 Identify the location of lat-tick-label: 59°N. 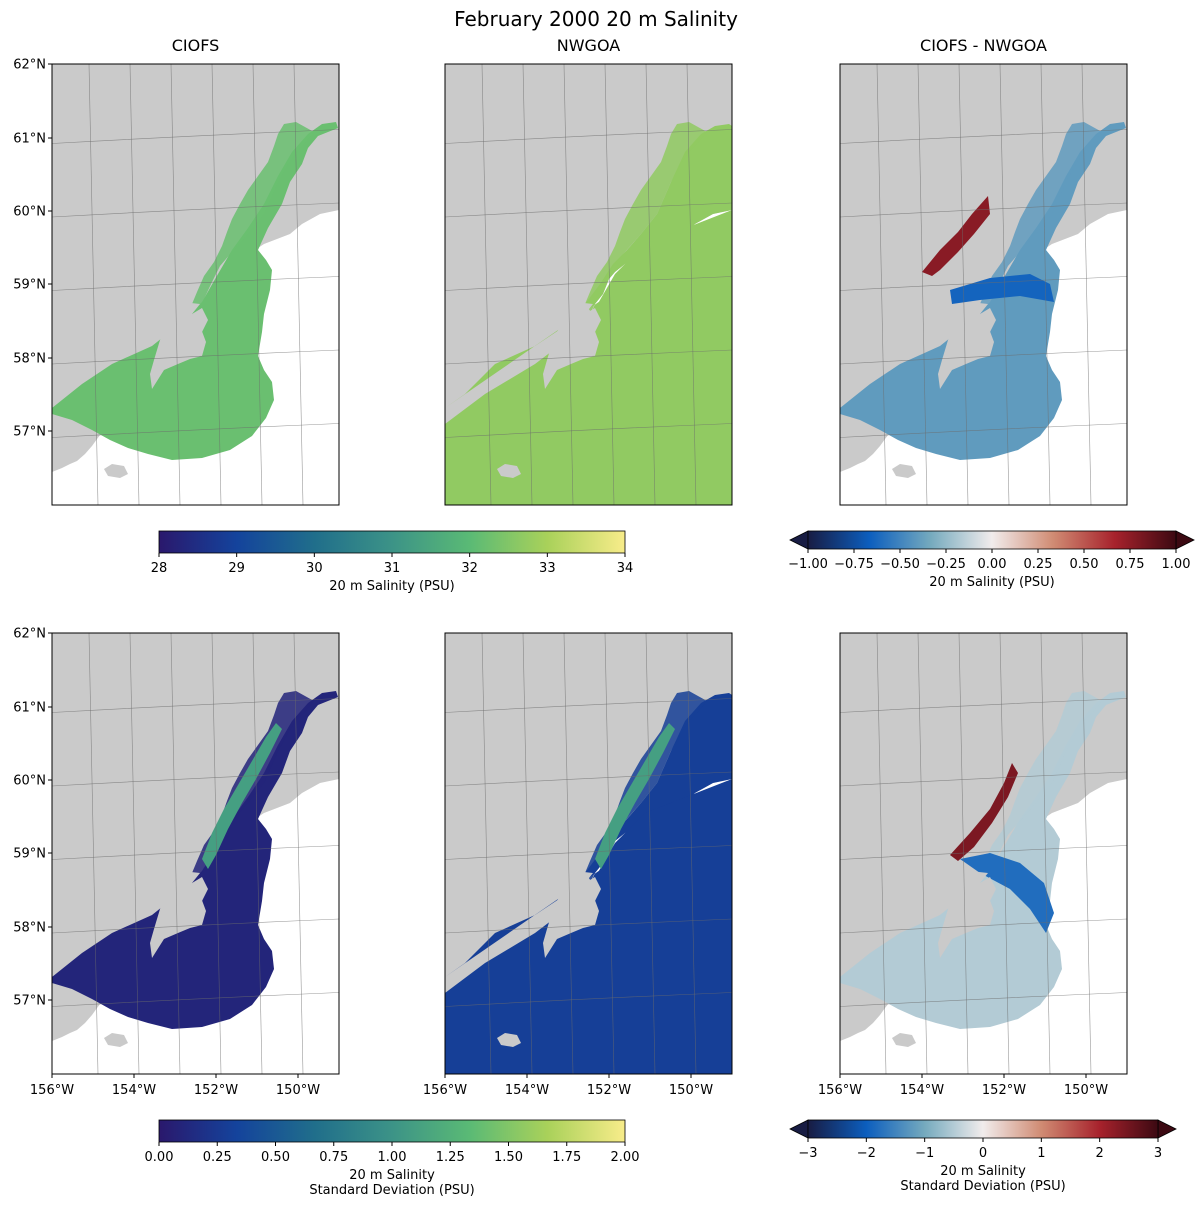
(29, 285).